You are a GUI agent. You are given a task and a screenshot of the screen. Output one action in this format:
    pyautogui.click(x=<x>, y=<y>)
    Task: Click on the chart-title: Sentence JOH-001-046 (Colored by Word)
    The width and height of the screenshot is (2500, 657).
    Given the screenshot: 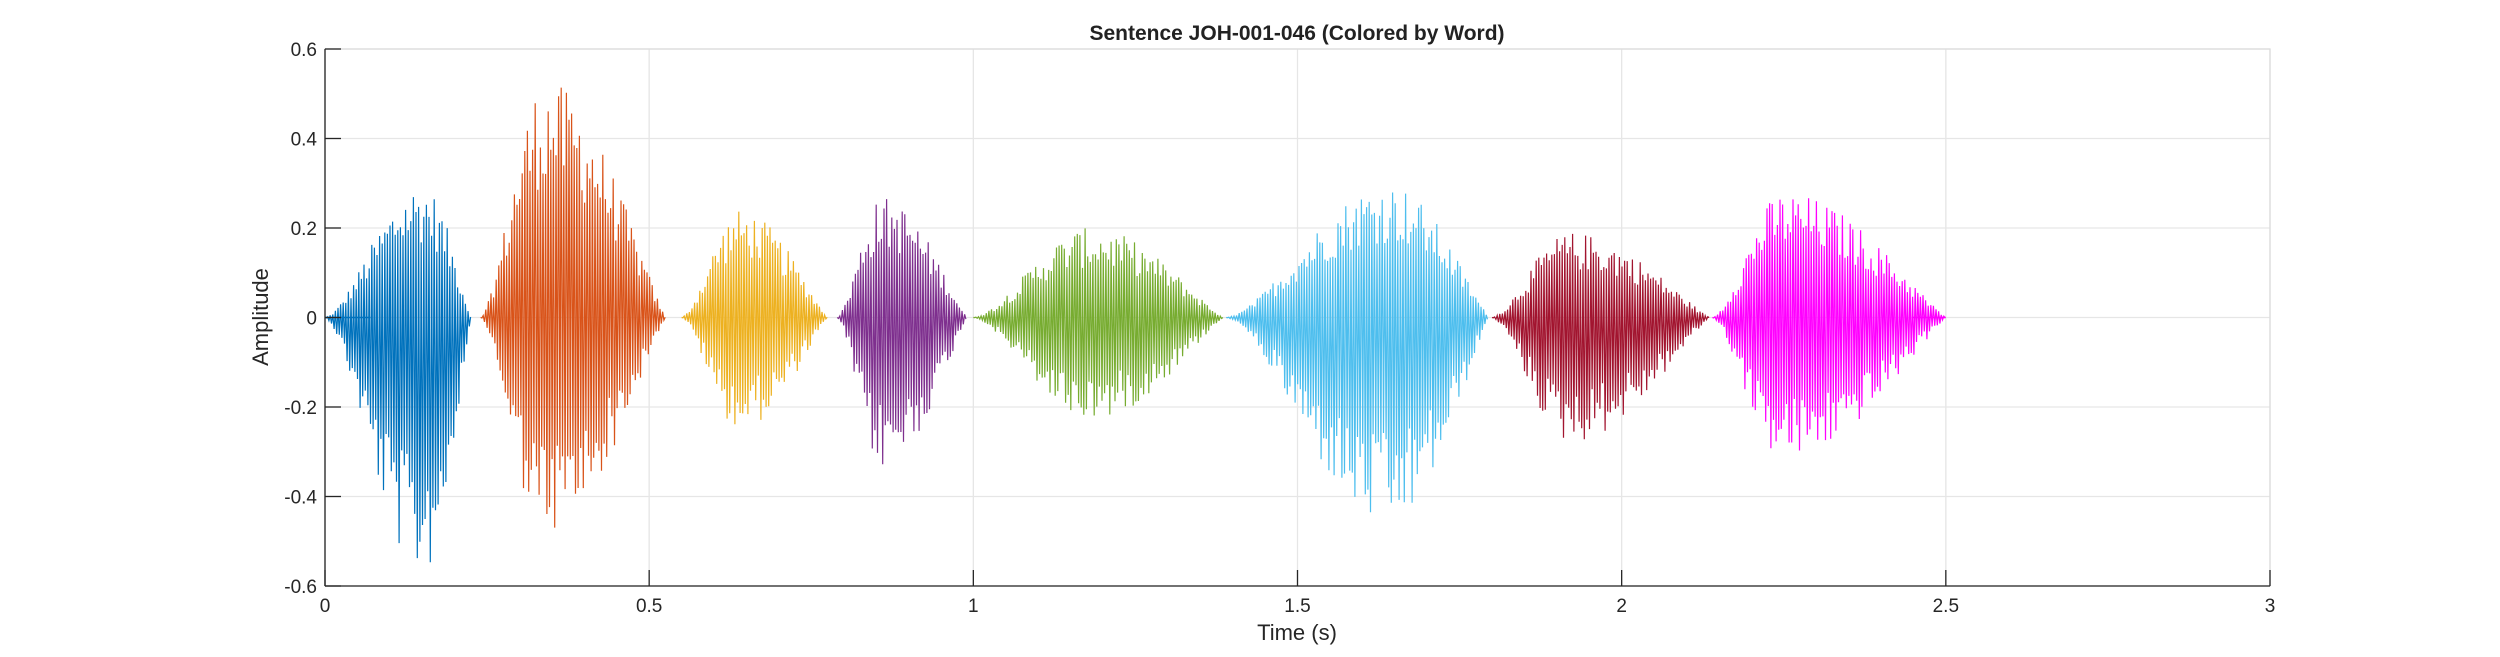 What is the action you would take?
    pyautogui.click(x=1296, y=33)
    